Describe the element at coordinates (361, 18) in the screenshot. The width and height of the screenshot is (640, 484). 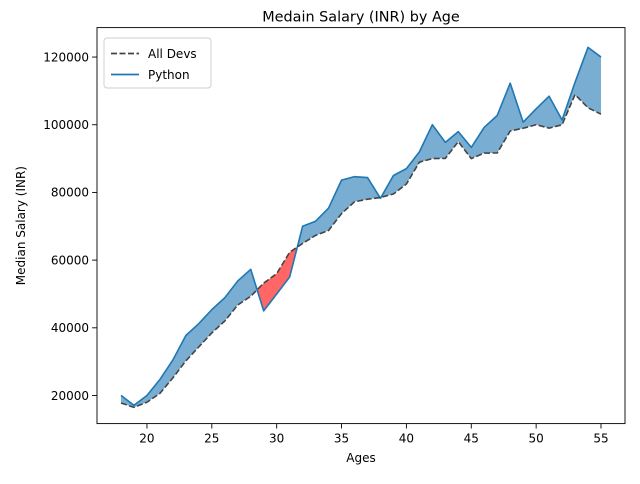
I see `chart-title: Medain Salary (INR) by Age` at that location.